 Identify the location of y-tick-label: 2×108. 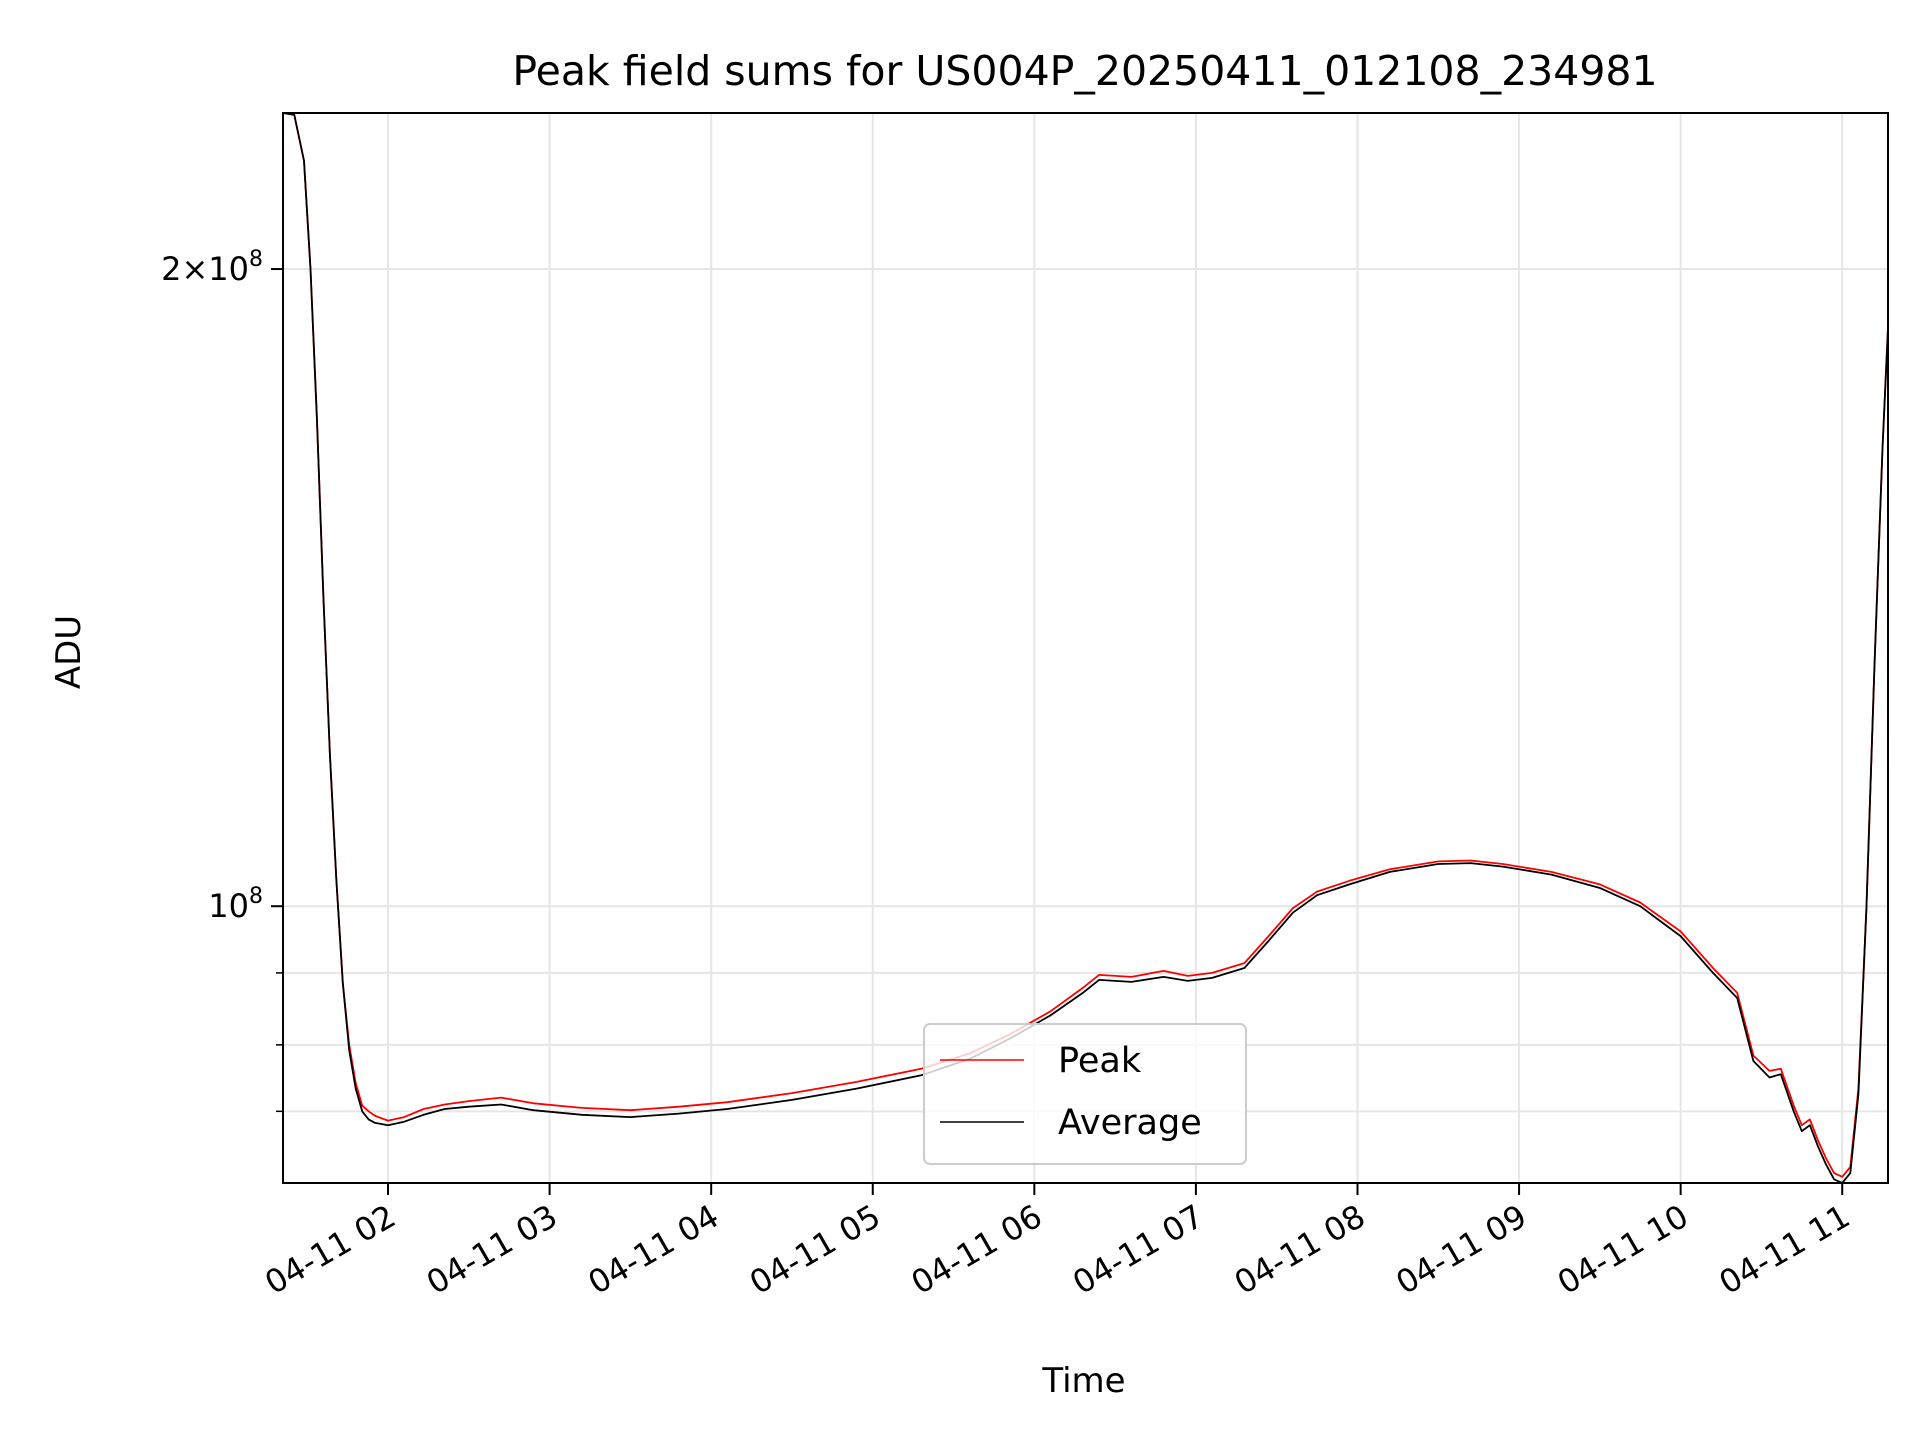
(212, 267).